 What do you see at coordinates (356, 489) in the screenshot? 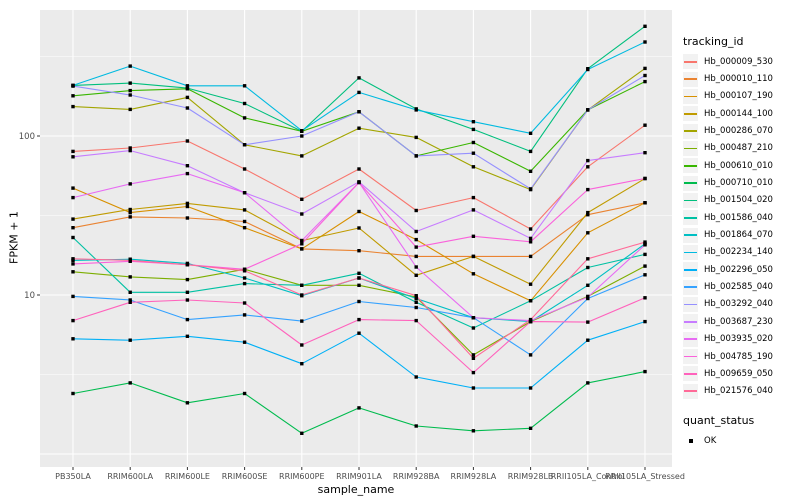
I see `x-axis-title: sample_name` at bounding box center [356, 489].